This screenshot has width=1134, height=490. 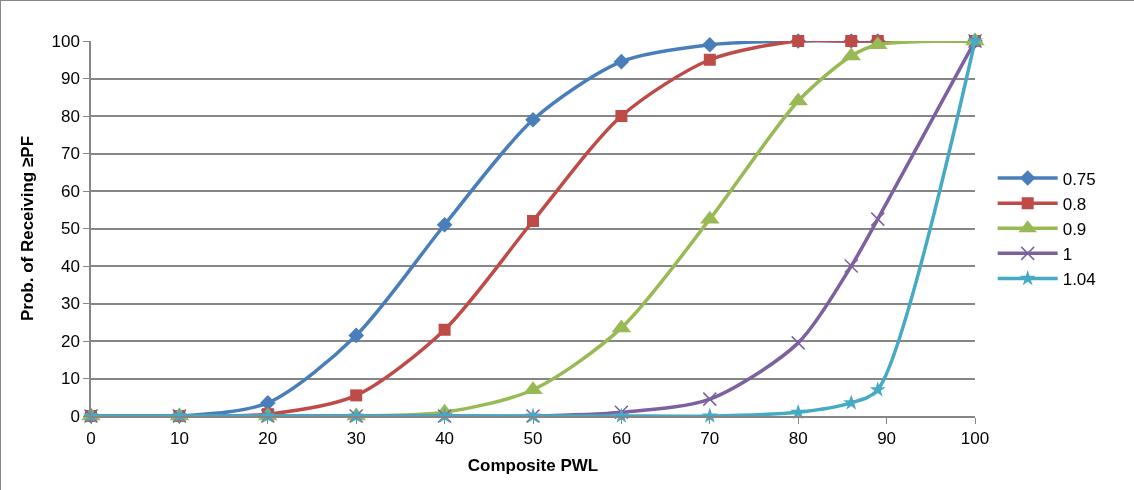 What do you see at coordinates (887, 439) in the screenshot?
I see `x-tick-label: 90` at bounding box center [887, 439].